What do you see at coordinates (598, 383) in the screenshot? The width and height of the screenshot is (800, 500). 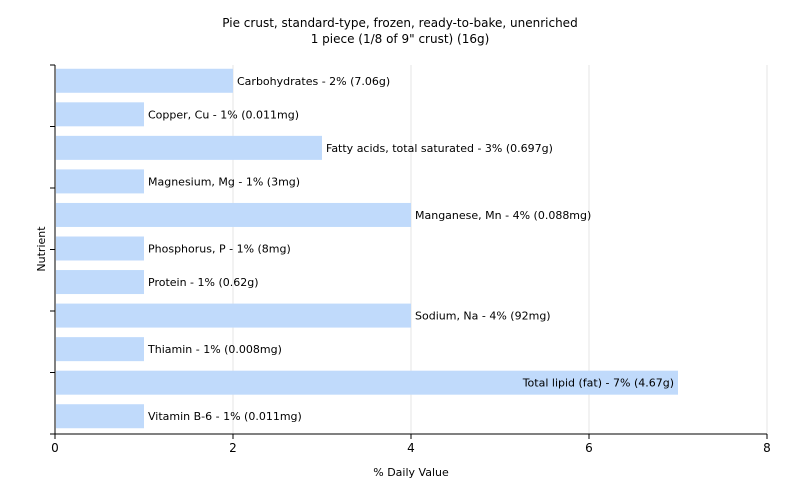 I see `bar-label: Total lipid (fat) - 7% (4.67g)` at bounding box center [598, 383].